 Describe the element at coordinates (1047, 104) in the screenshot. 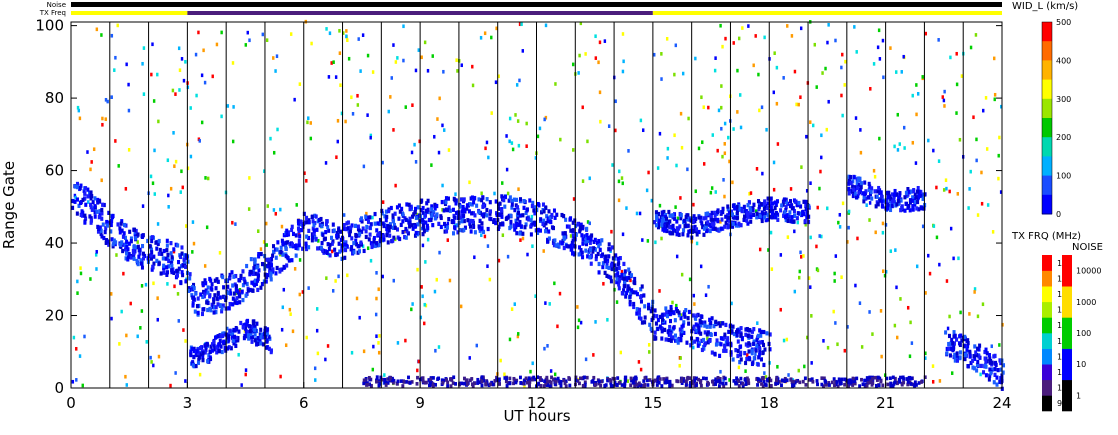

I see `velocity-colorbar-swatch` at that location.